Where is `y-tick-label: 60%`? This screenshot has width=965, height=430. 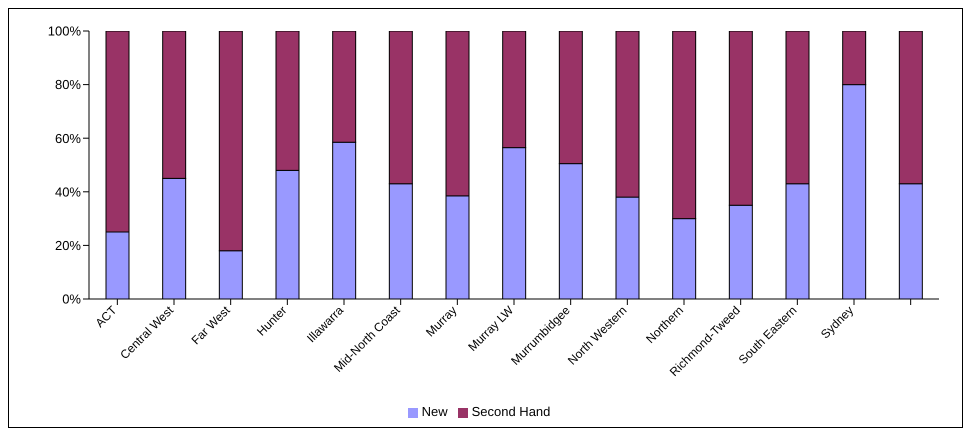 y-tick-label: 60% is located at coordinates (68, 138).